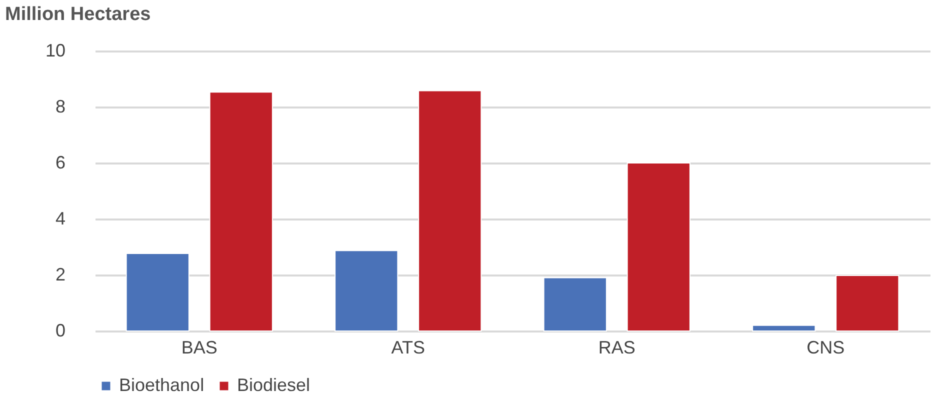  Describe the element at coordinates (199, 348) in the screenshot. I see `x-tick-label: BAS` at that location.